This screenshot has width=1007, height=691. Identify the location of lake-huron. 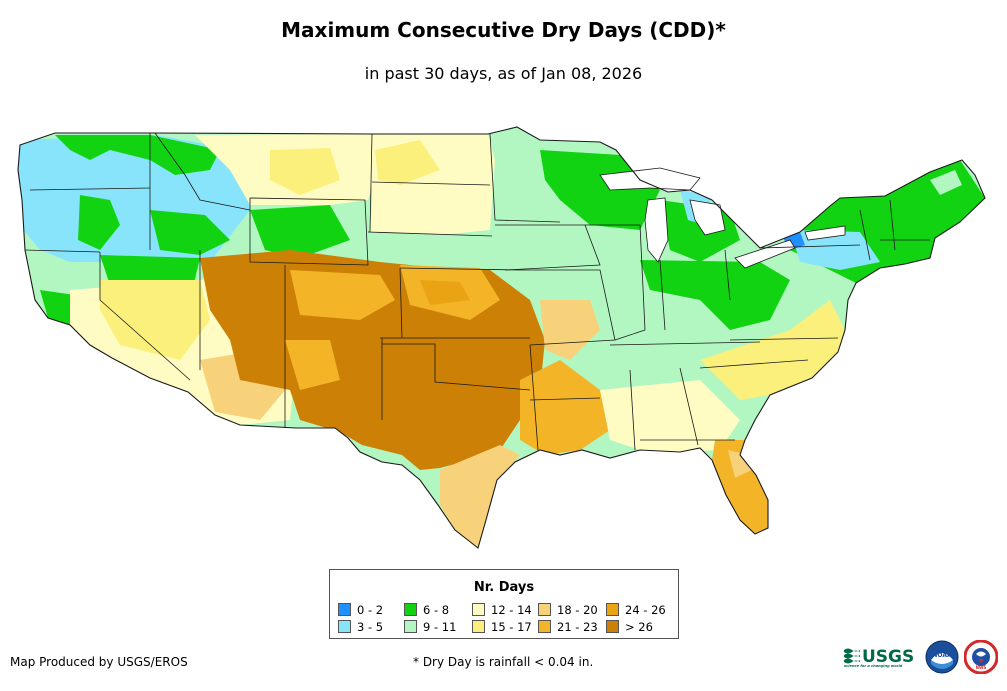
(707, 217).